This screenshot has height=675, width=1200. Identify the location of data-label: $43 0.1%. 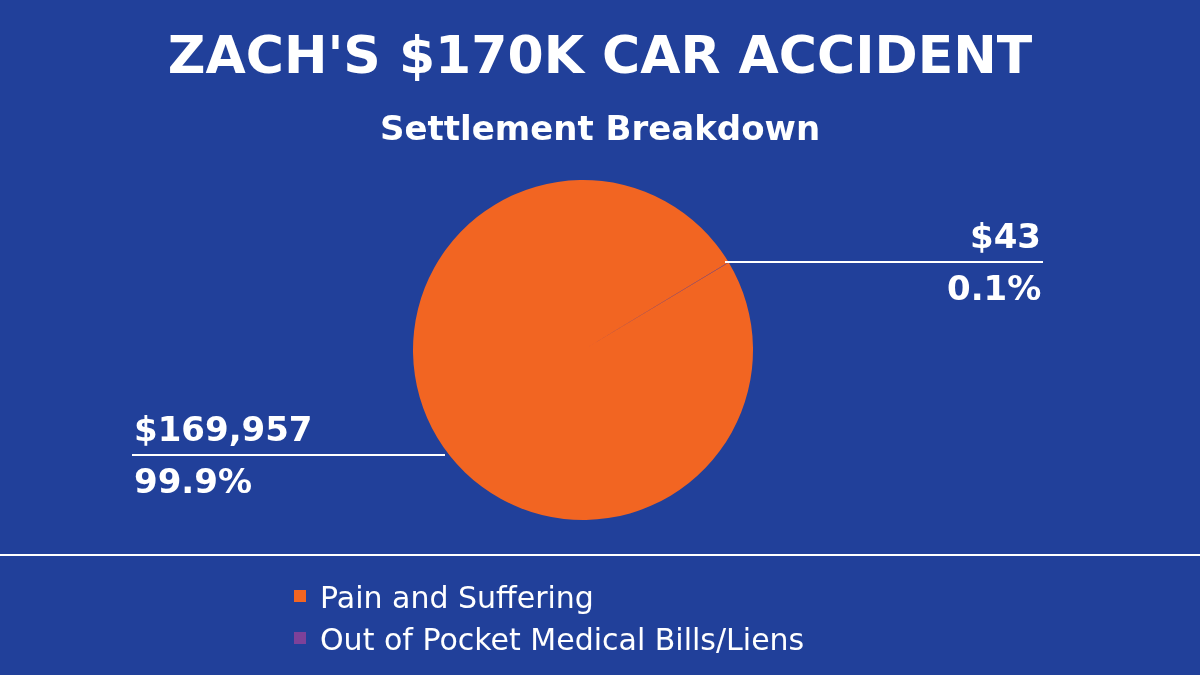
(994, 262).